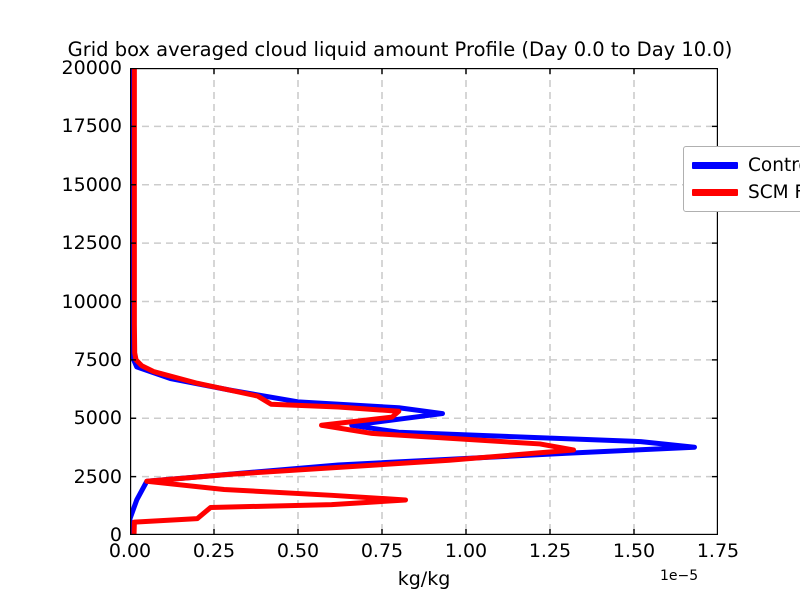 The image size is (800, 600). Describe the element at coordinates (91, 301) in the screenshot. I see `y-tick-label: 10000` at that location.